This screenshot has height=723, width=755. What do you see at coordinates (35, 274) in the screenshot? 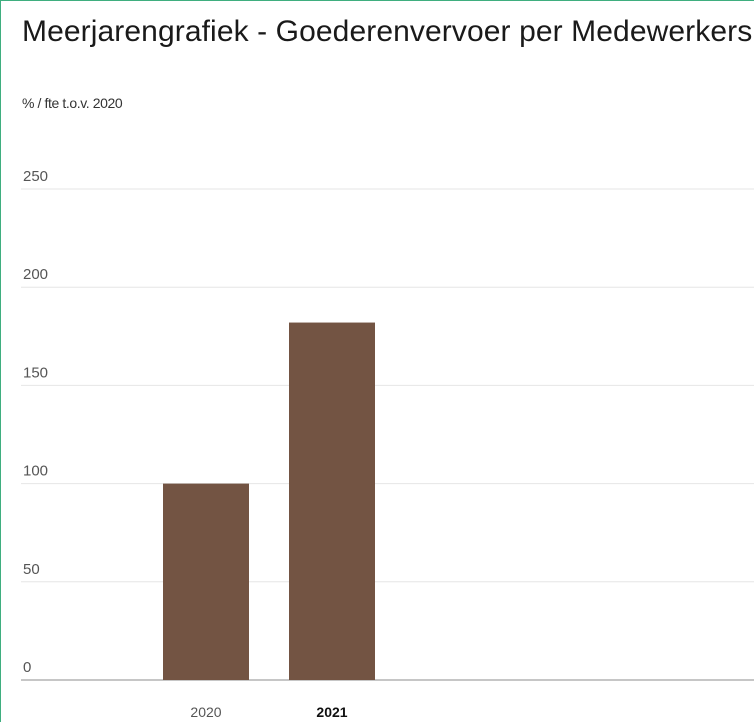
I see `y-tick-label: 200` at bounding box center [35, 274].